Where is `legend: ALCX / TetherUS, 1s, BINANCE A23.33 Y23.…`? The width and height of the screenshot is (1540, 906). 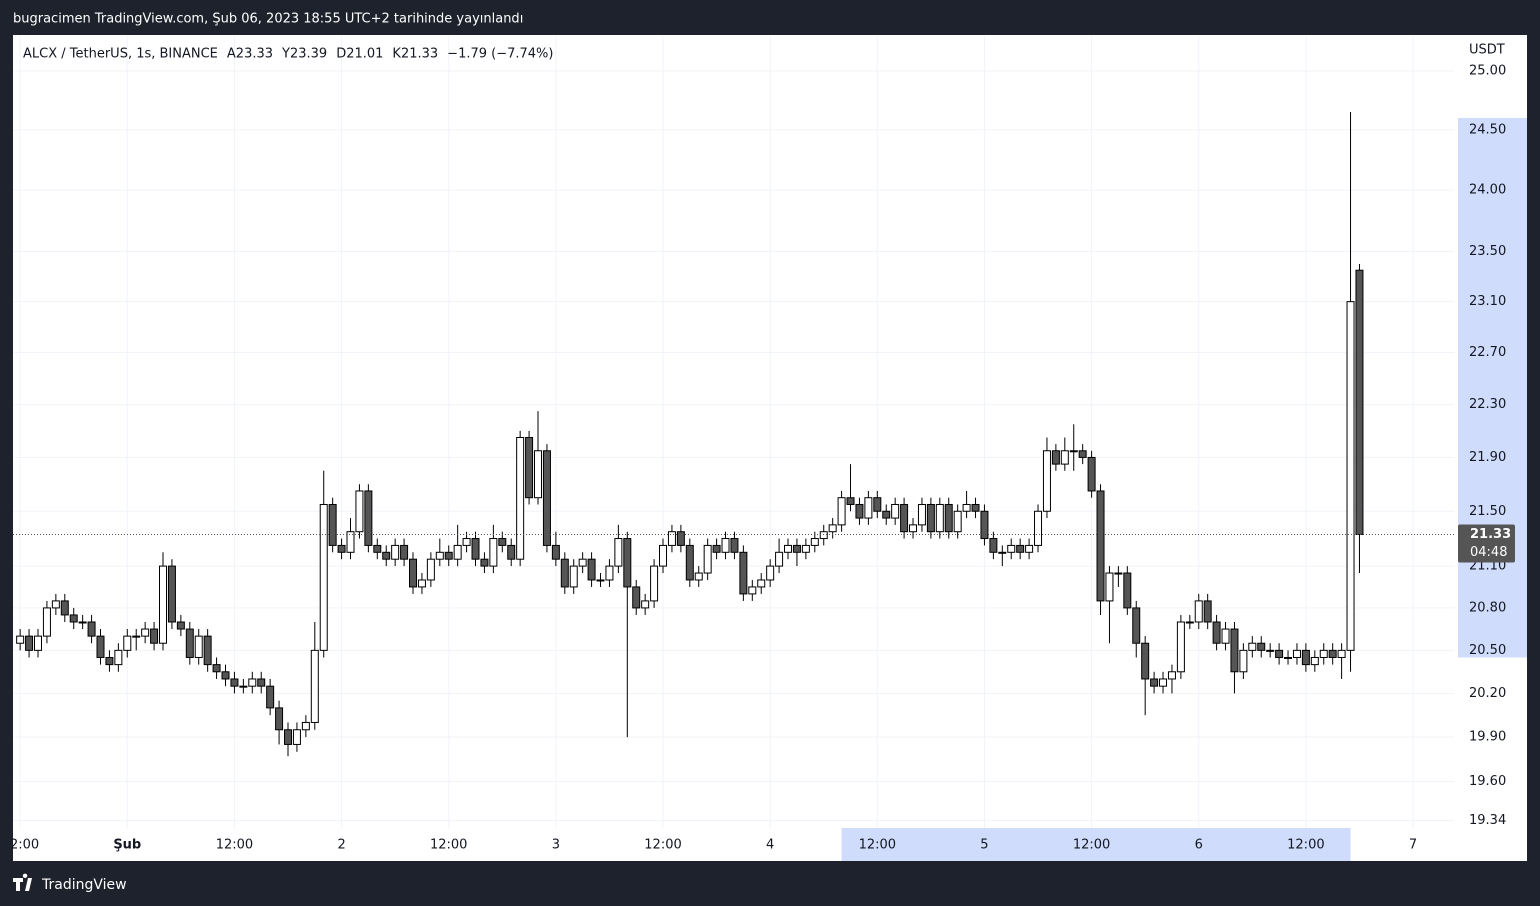
legend: ALCX / TetherUS, 1s, BINANCE A23.33 Y23.… is located at coordinates (288, 54).